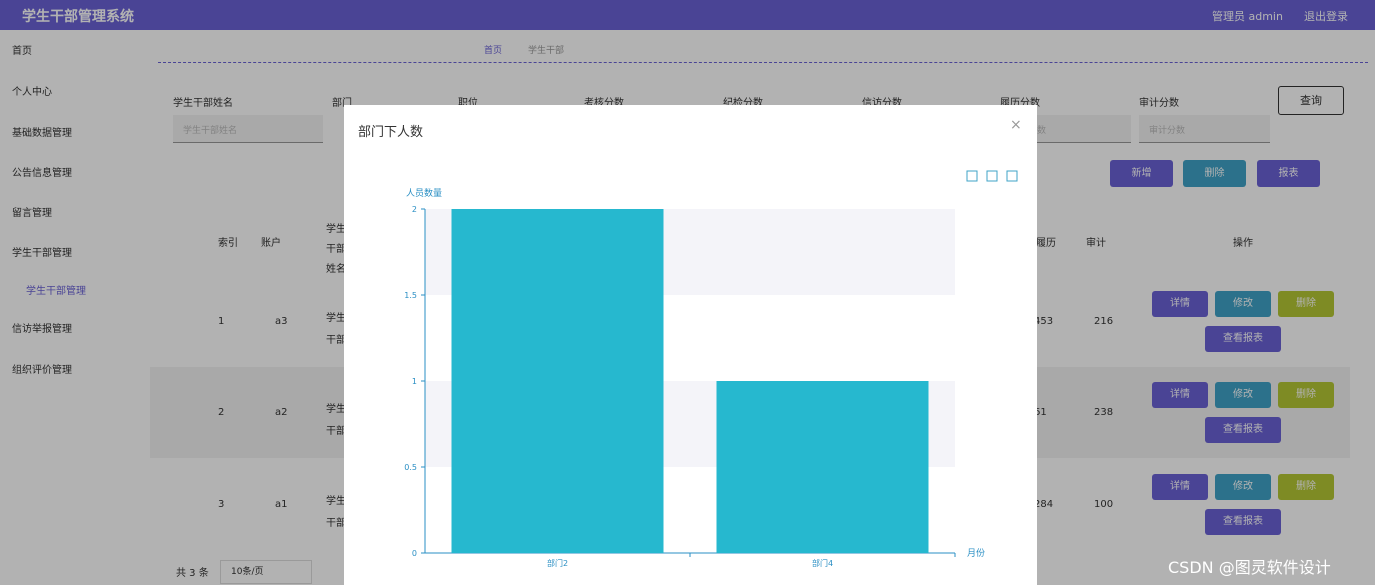  What do you see at coordinates (221, 321) in the screenshot?
I see `table-cell: 1` at bounding box center [221, 321].